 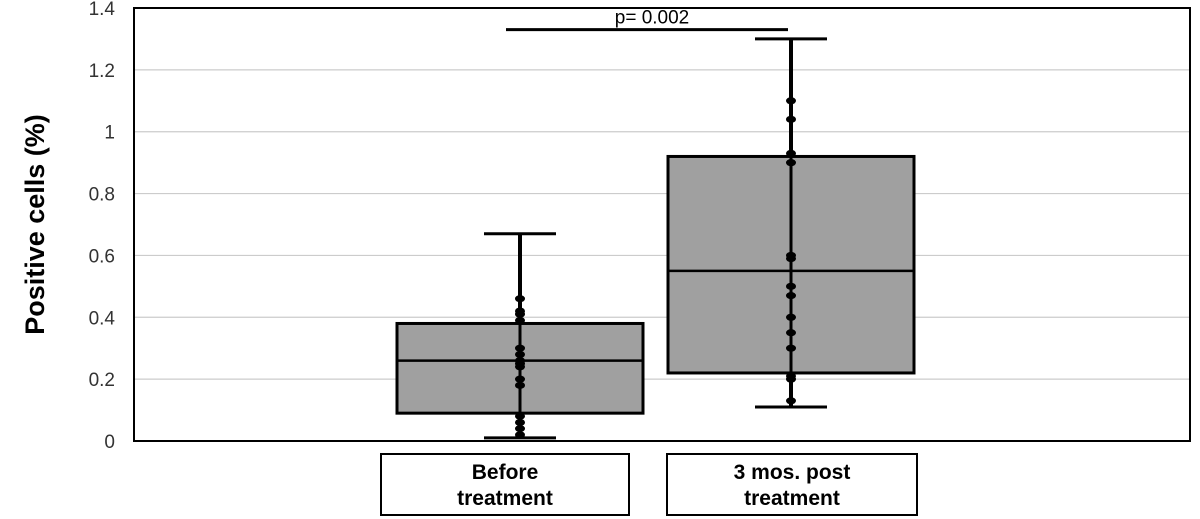 I want to click on significance-annotation: p= 0.002, so click(x=647, y=20).